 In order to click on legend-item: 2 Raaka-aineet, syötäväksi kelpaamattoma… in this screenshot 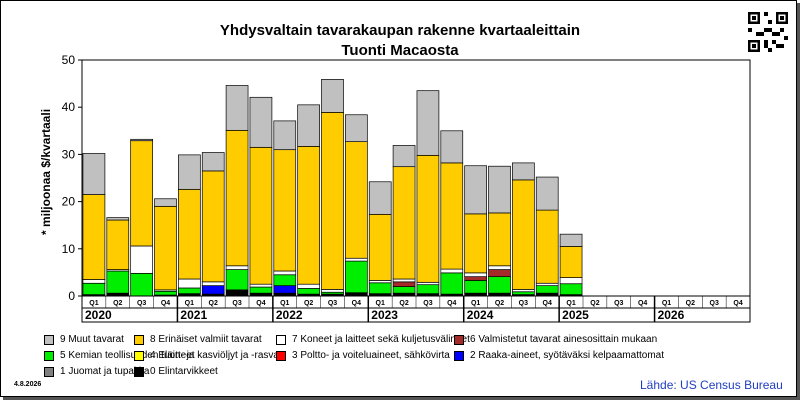, I will do `click(559, 355)`.